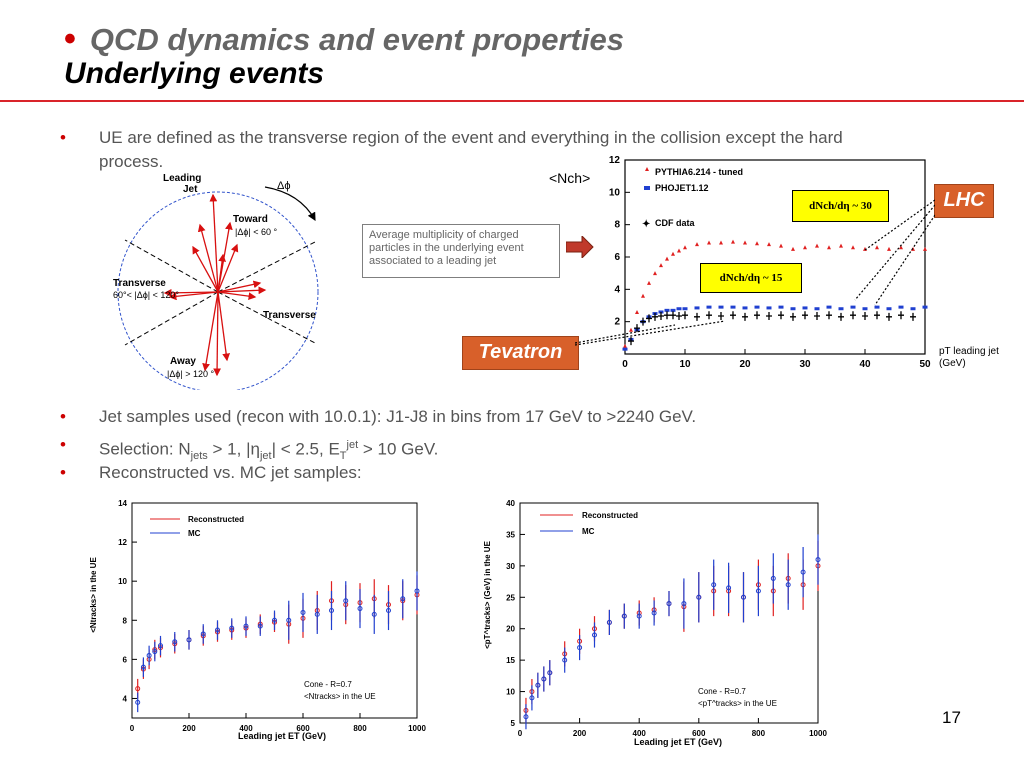 Image resolution: width=1024 pixels, height=768 pixels. Describe the element at coordinates (191, 374) in the screenshot. I see `away-cut: |Δϕ| > 120 °` at that location.